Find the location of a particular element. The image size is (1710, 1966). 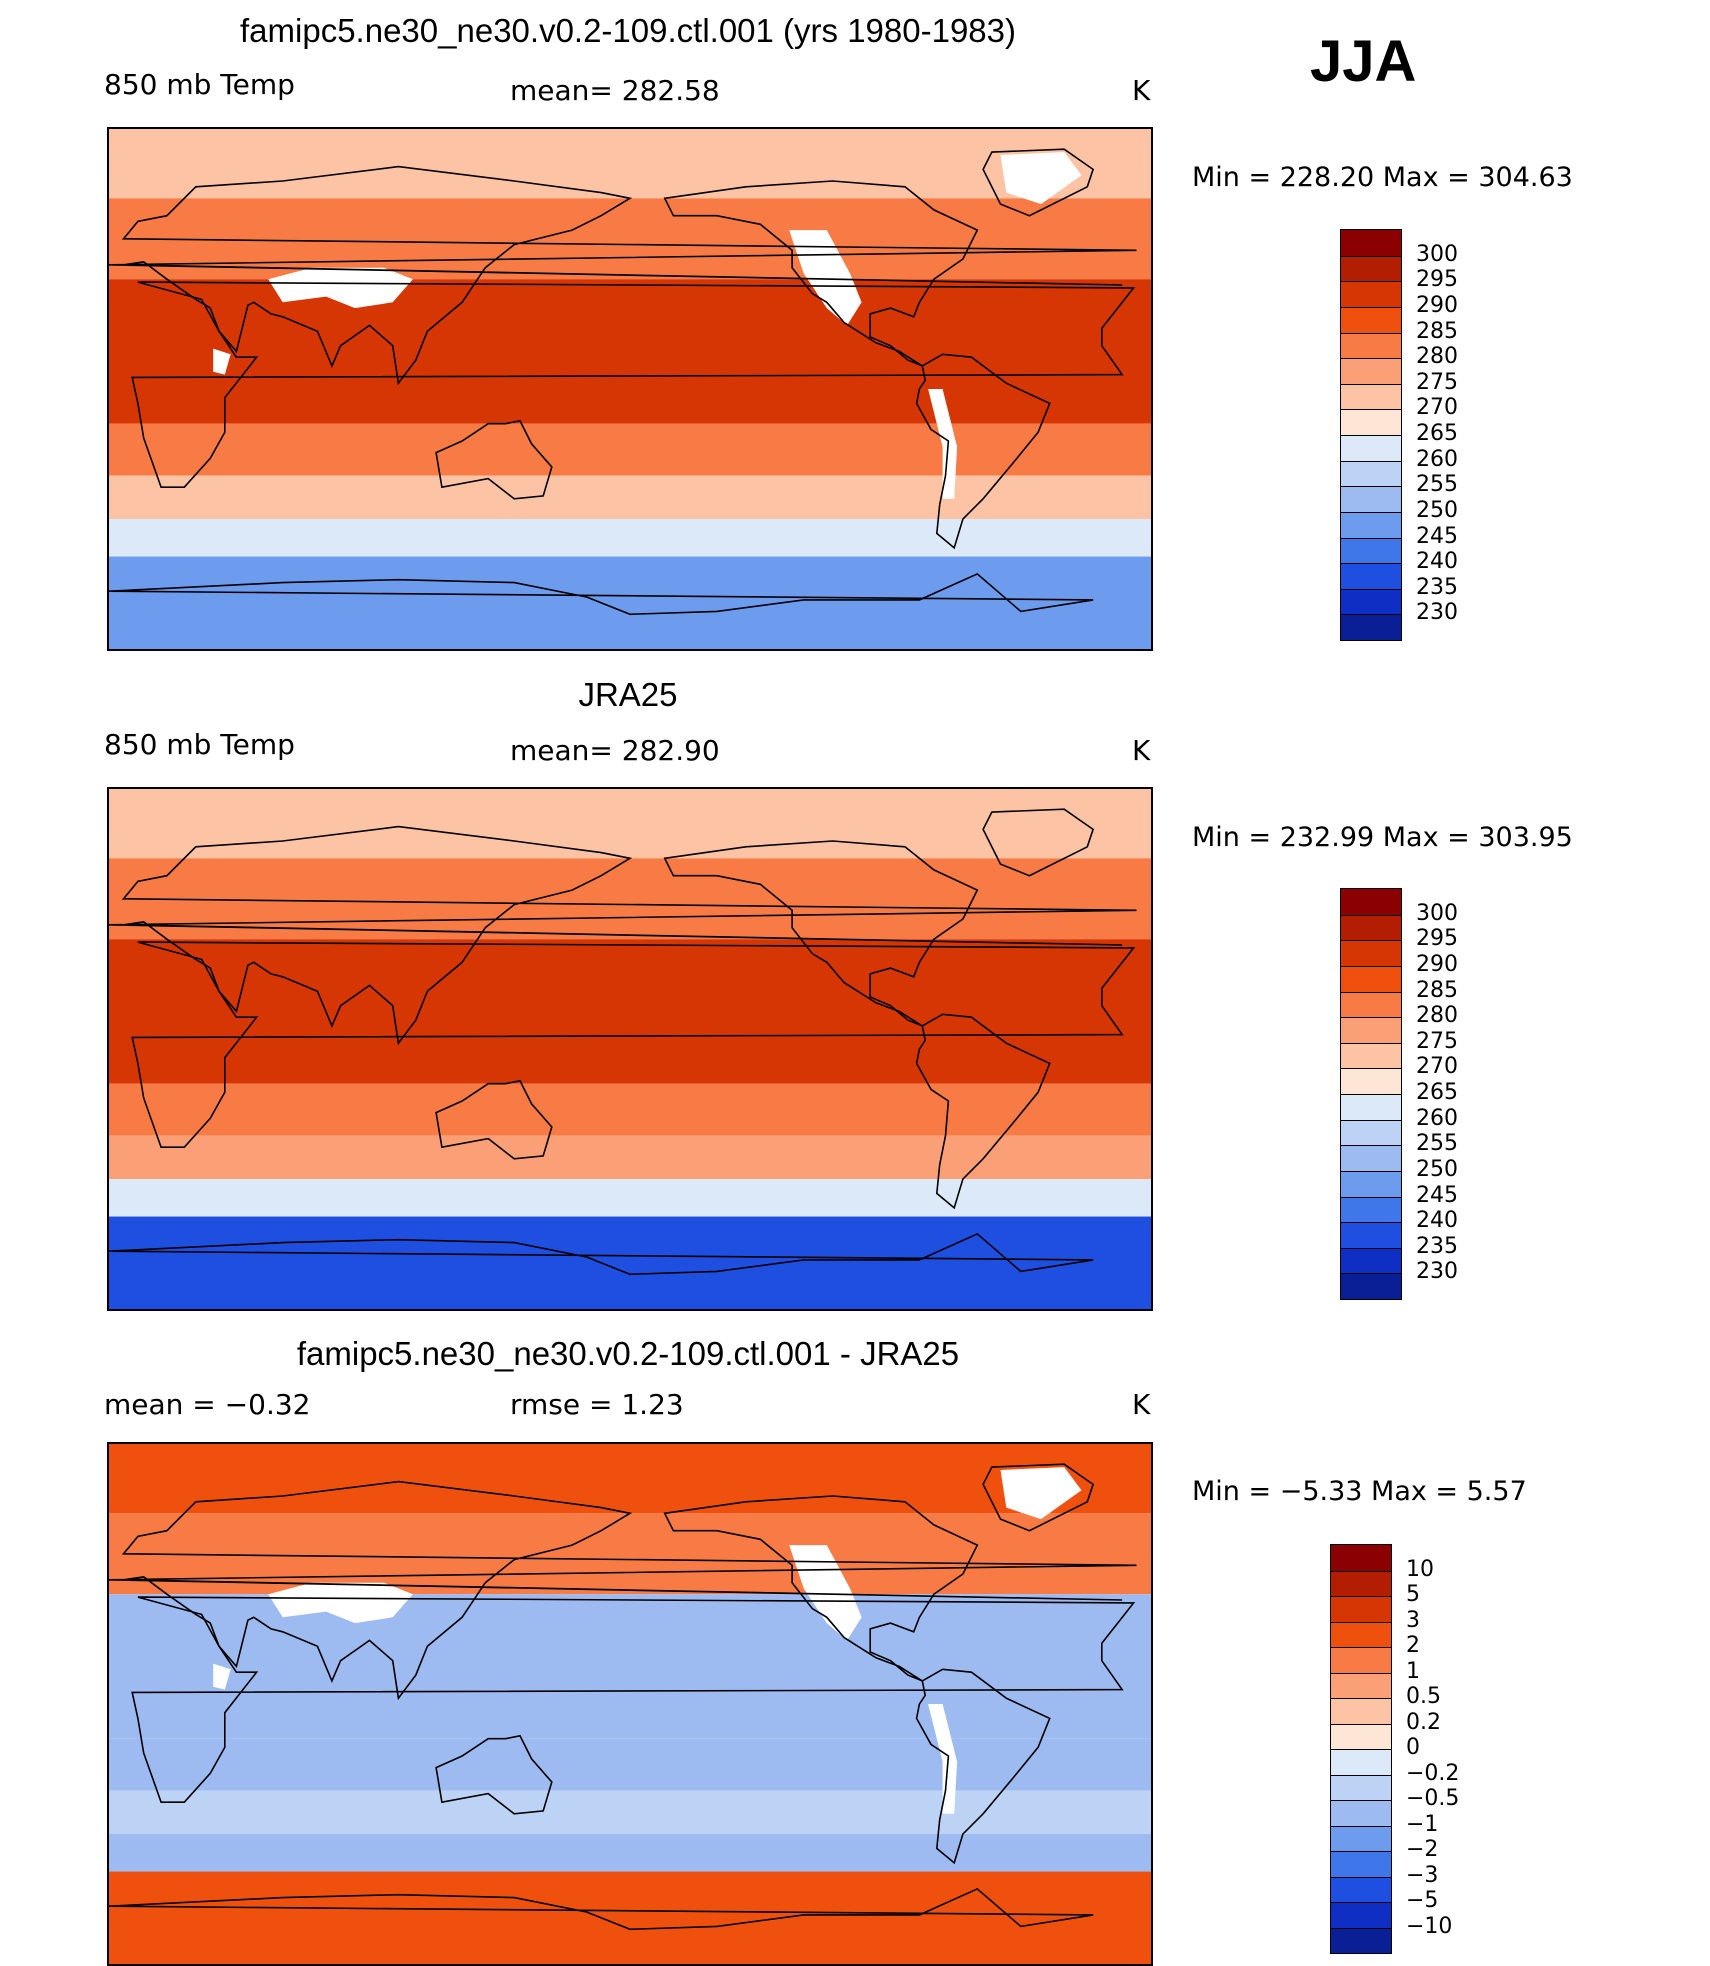

panel-3-mean-label: mean = −0.32 is located at coordinates (207, 1404).